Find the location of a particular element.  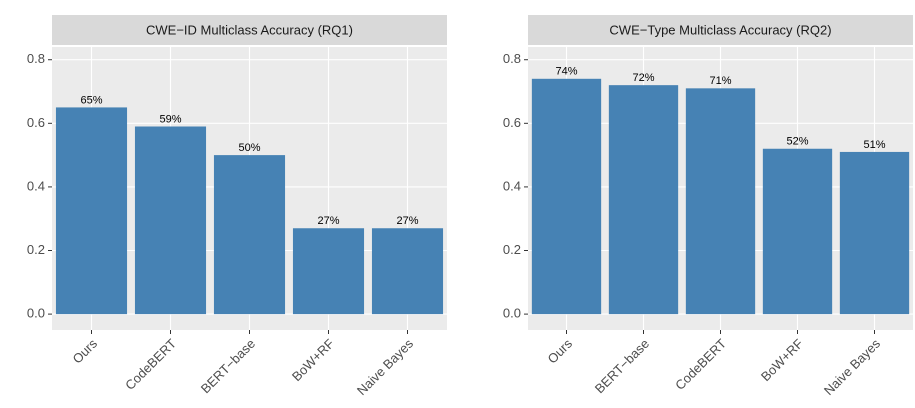

chart-title: CWE−ID Multiclass Accuracy (RQ1) is located at coordinates (249, 29).